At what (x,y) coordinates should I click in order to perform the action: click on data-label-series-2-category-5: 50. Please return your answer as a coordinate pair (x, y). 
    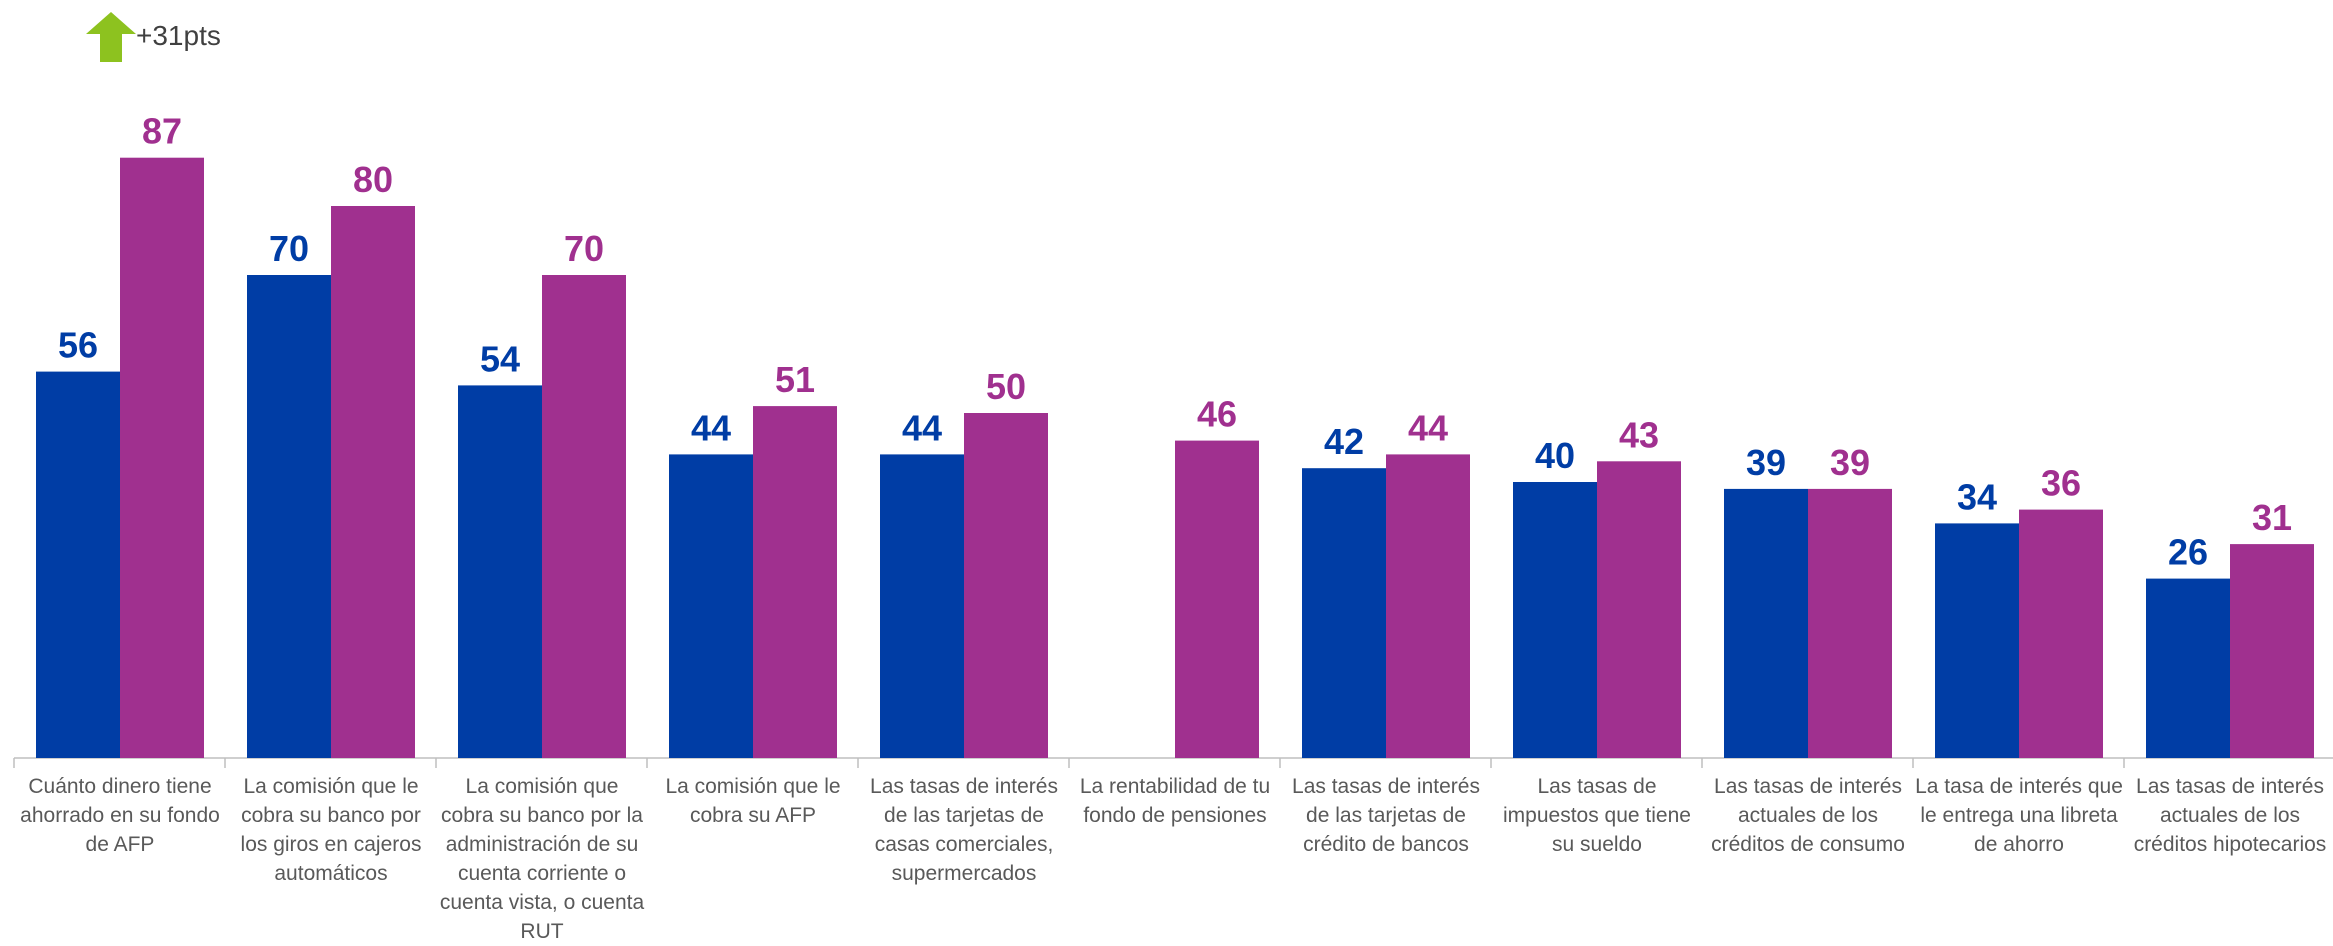
    Looking at the image, I should click on (1006, 386).